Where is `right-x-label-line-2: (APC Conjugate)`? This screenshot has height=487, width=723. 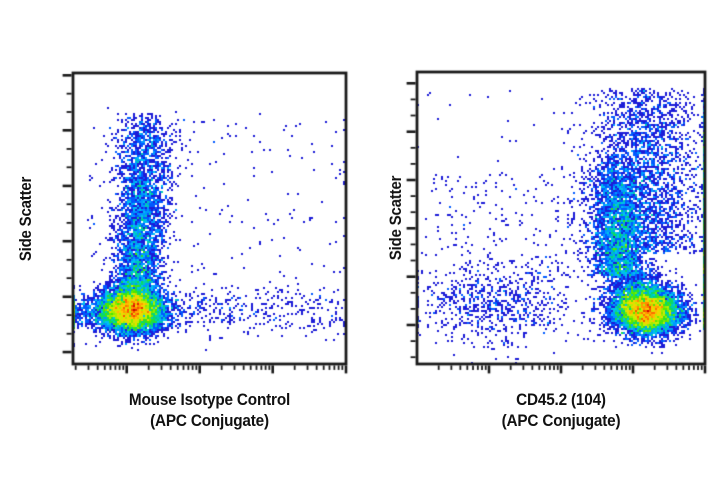 right-x-label-line-2: (APC Conjugate) is located at coordinates (561, 420).